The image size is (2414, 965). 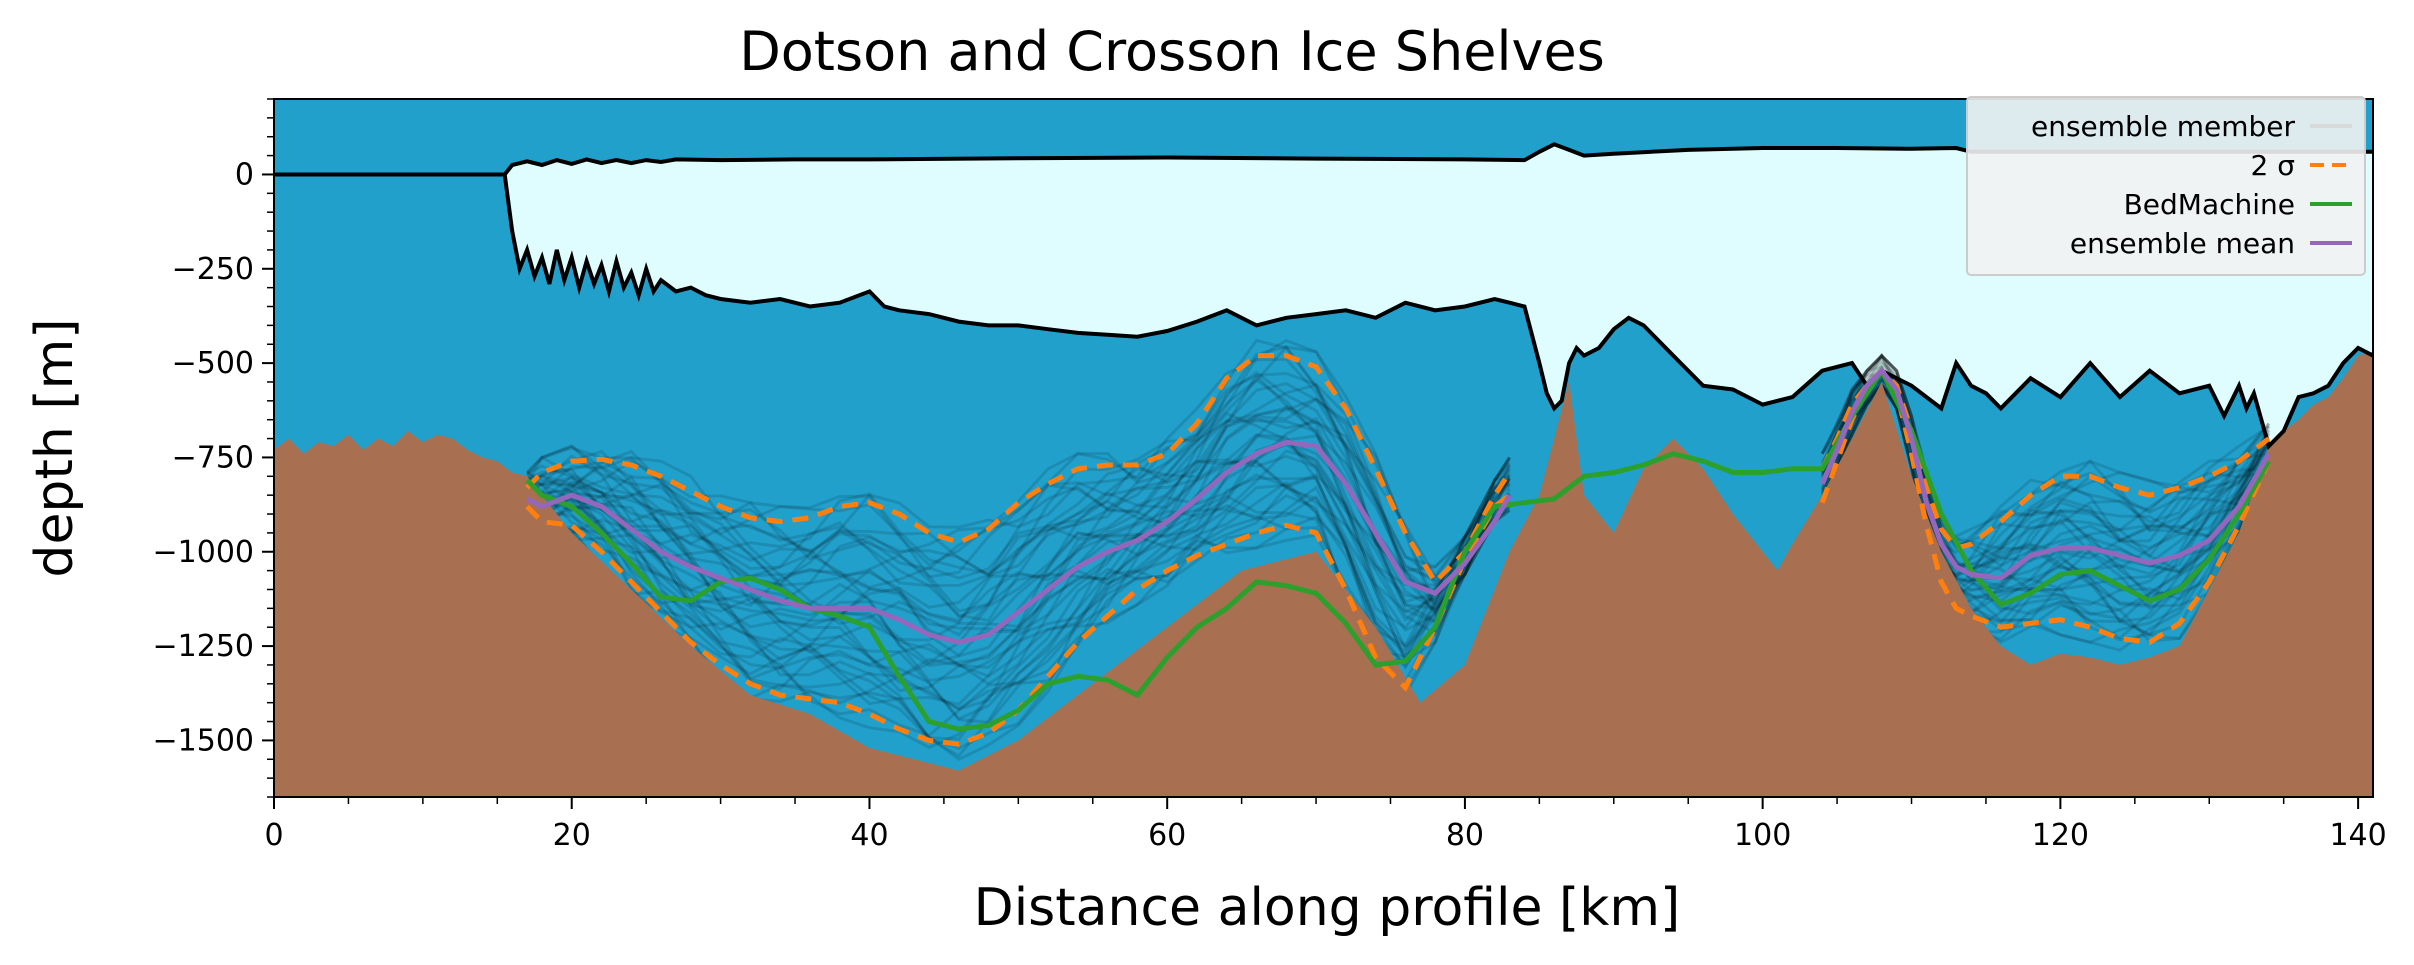 I want to click on y-tick-label: −1500, so click(x=203, y=740).